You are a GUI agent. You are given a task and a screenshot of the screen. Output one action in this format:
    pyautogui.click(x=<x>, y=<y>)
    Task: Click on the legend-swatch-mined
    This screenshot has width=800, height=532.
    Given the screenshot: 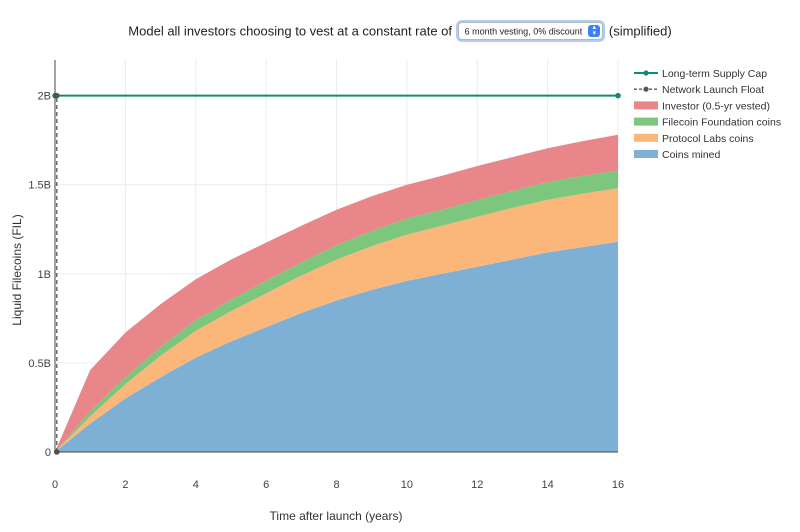 What is the action you would take?
    pyautogui.click(x=646, y=154)
    